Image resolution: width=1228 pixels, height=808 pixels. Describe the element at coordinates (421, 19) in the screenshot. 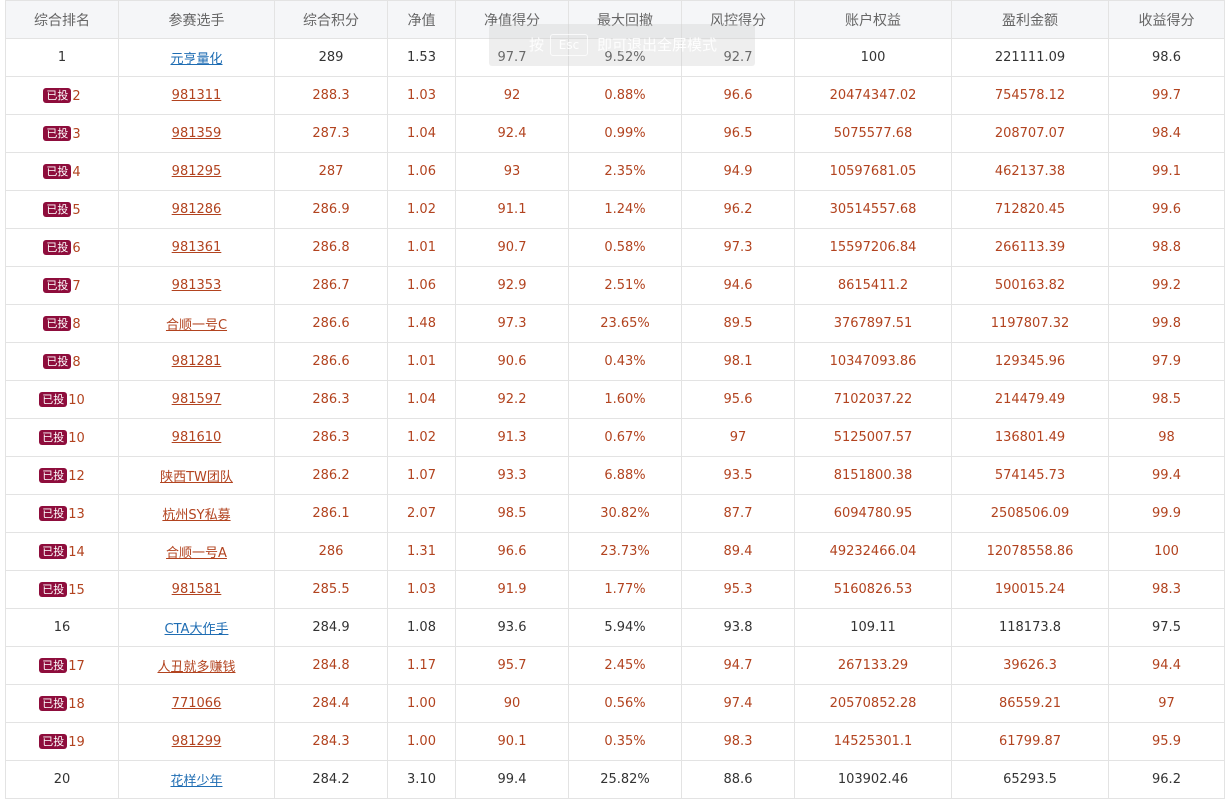

I see `header-nav: 净值` at that location.